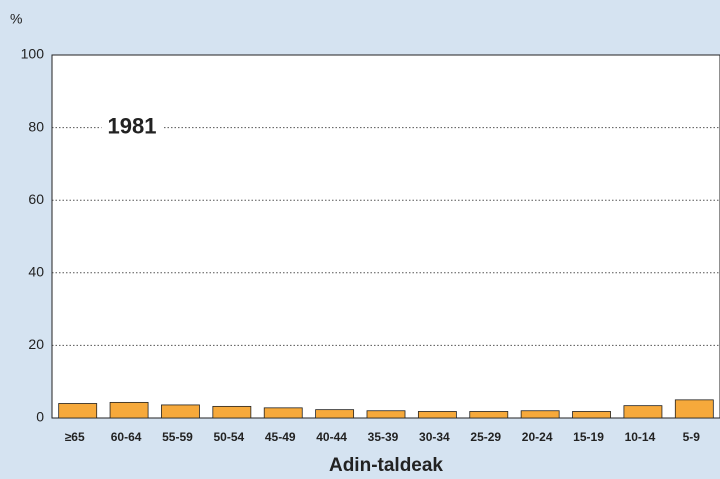 Image resolution: width=720 pixels, height=479 pixels. What do you see at coordinates (485, 437) in the screenshot?
I see `x-tick-label: 25-29` at bounding box center [485, 437].